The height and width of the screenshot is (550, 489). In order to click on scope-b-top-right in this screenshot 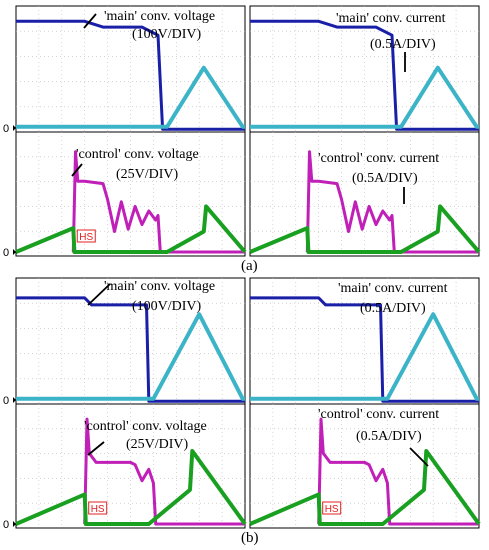, I will do `click(364, 341)`.